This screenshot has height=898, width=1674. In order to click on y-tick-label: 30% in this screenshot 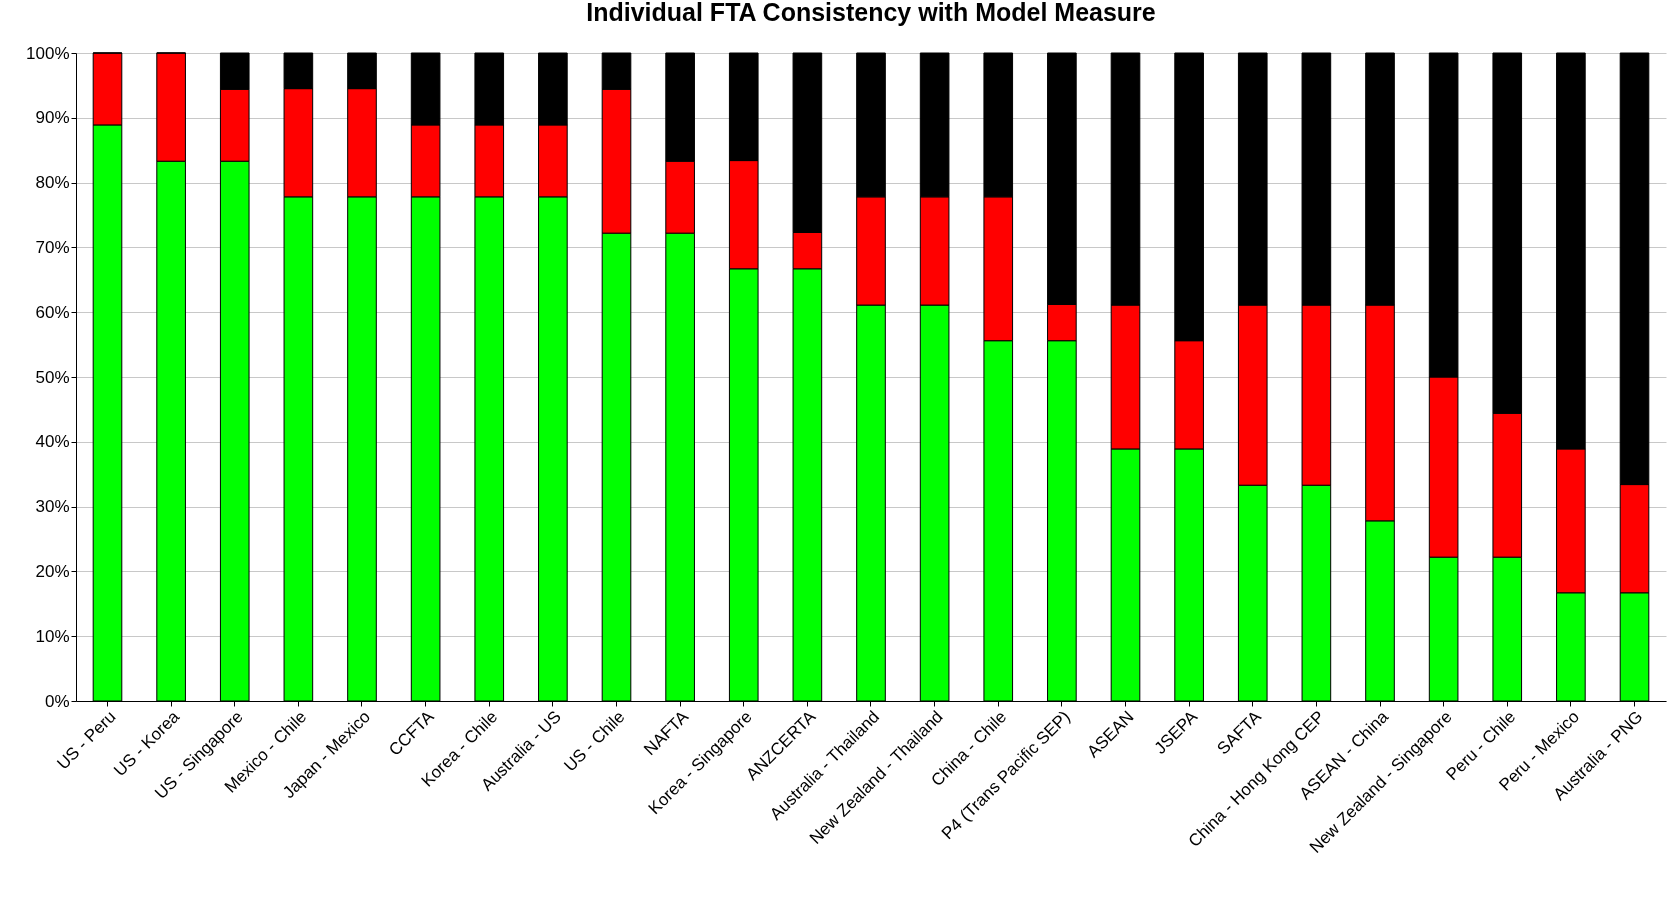, I will do `click(52, 507)`.